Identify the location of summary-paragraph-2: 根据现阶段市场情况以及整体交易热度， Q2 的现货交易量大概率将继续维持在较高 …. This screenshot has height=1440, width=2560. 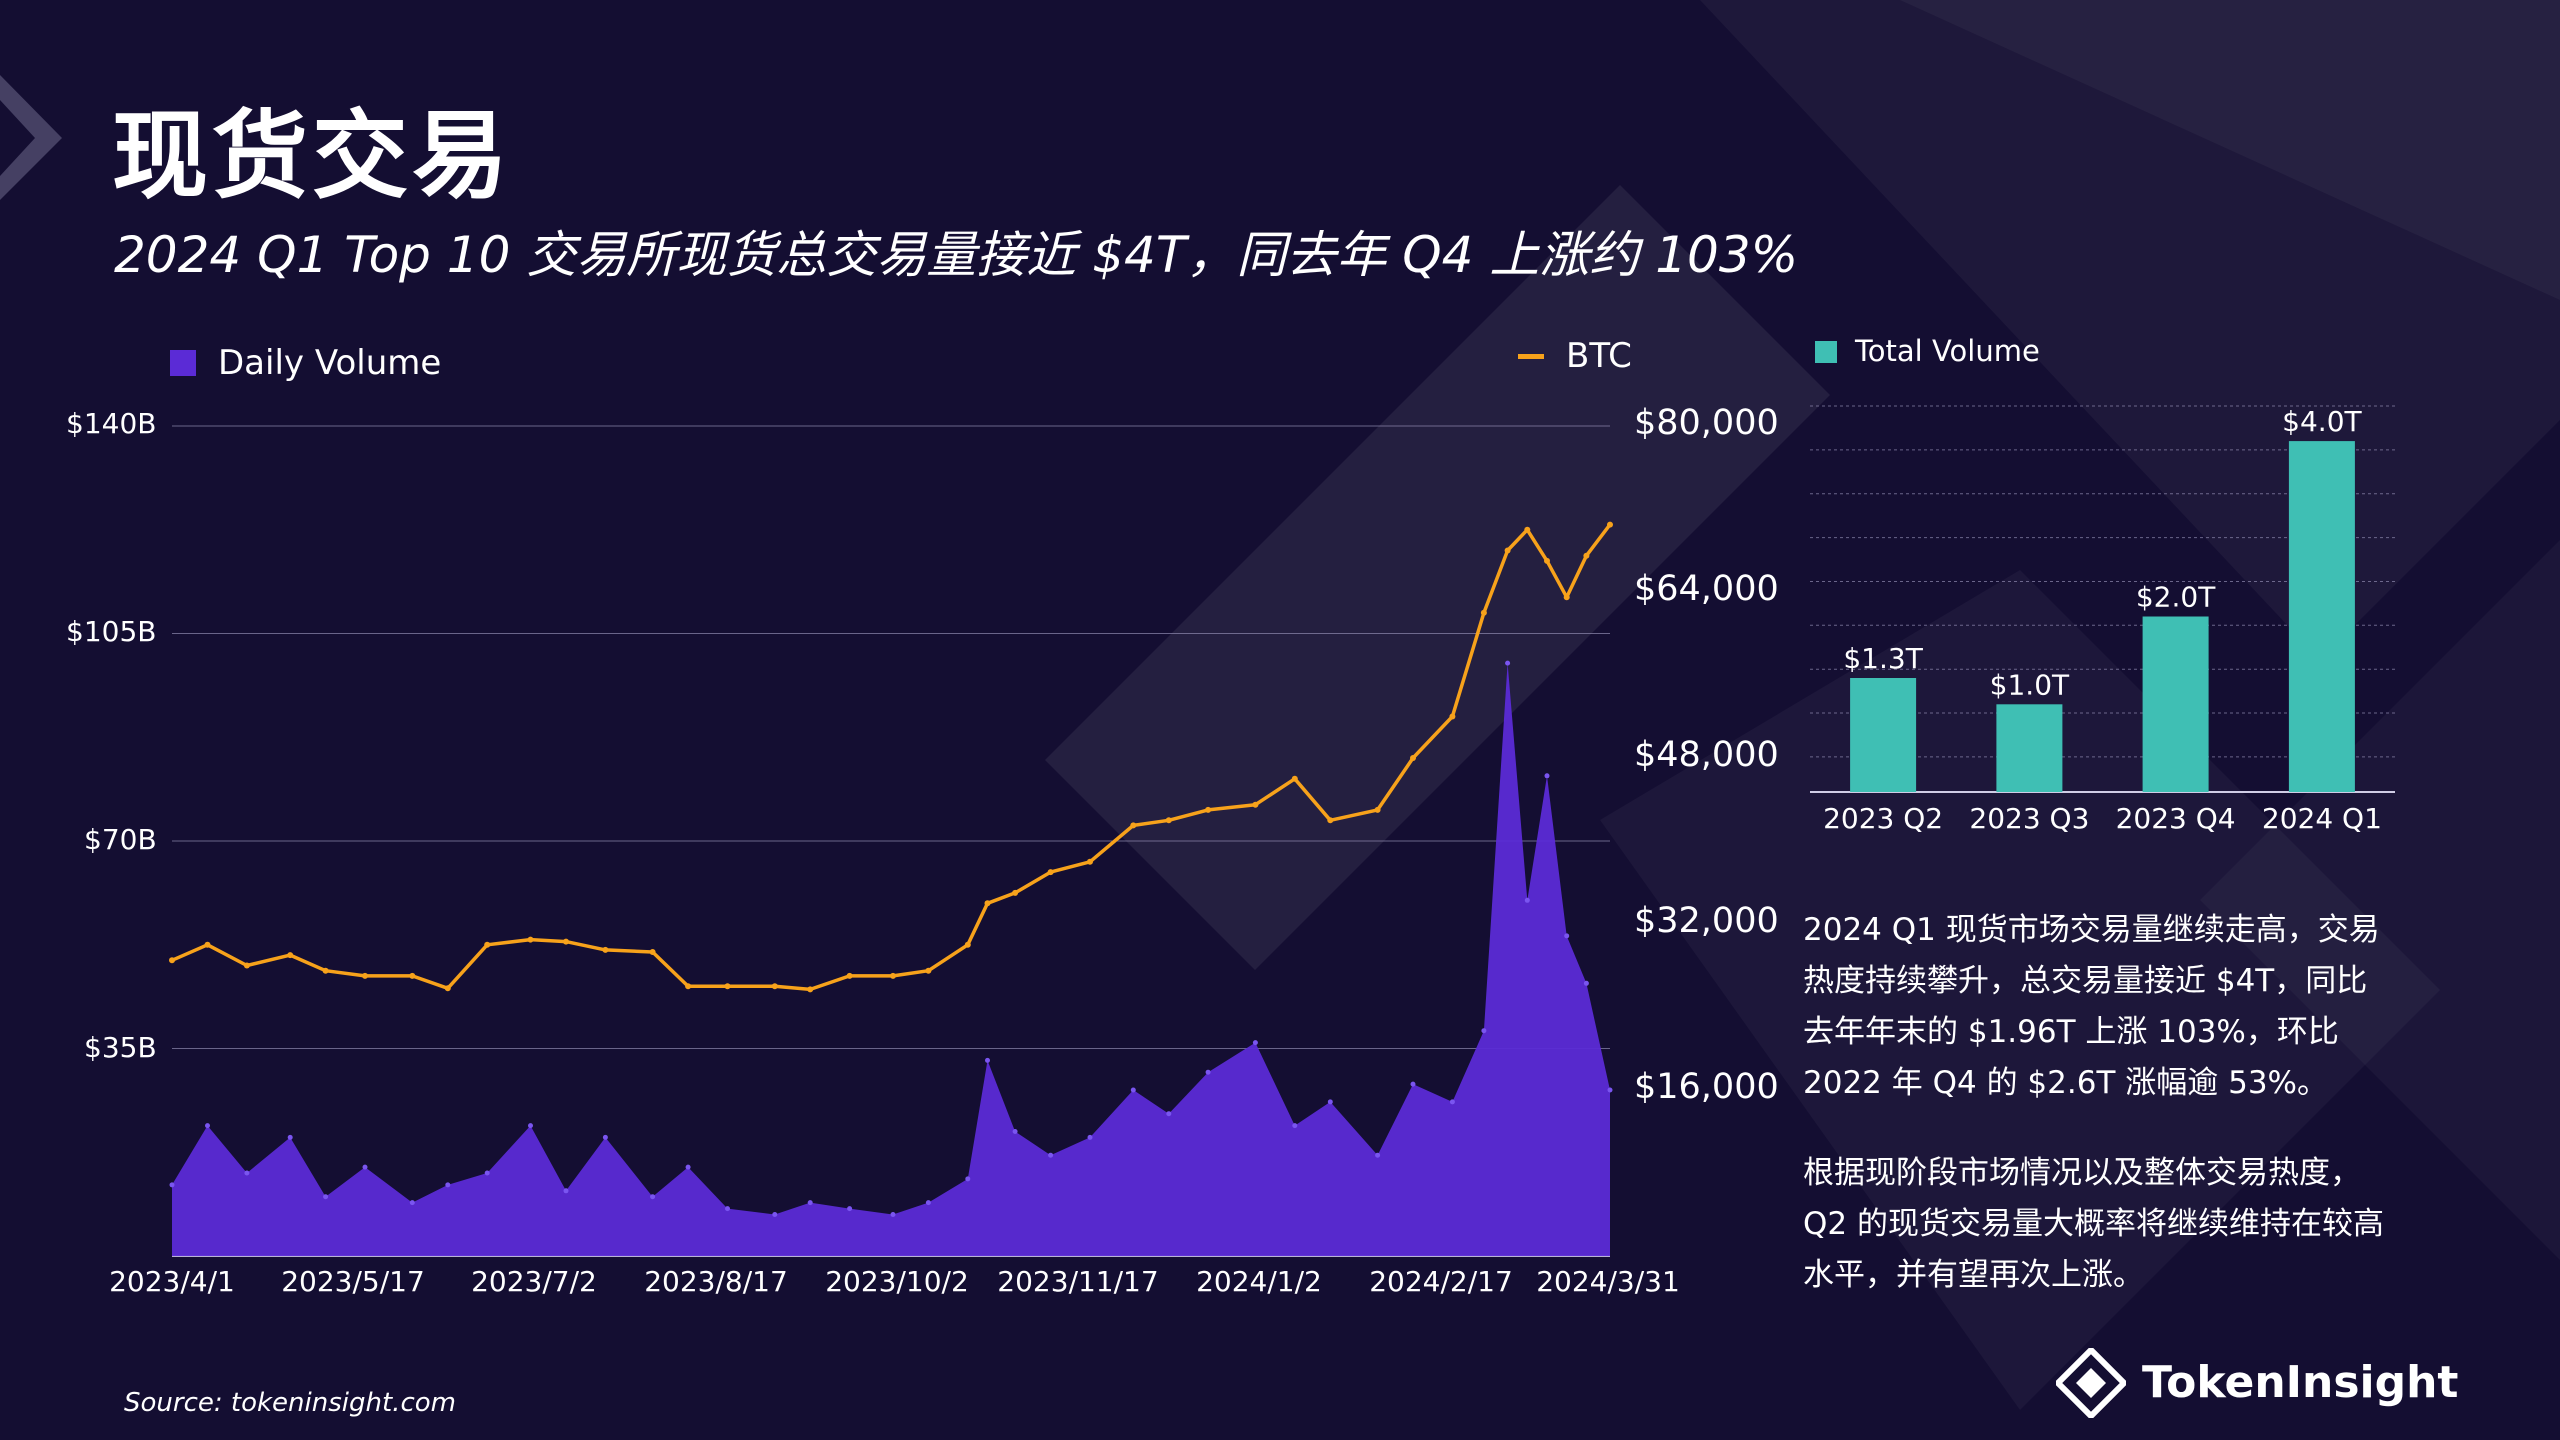
(2123, 1224).